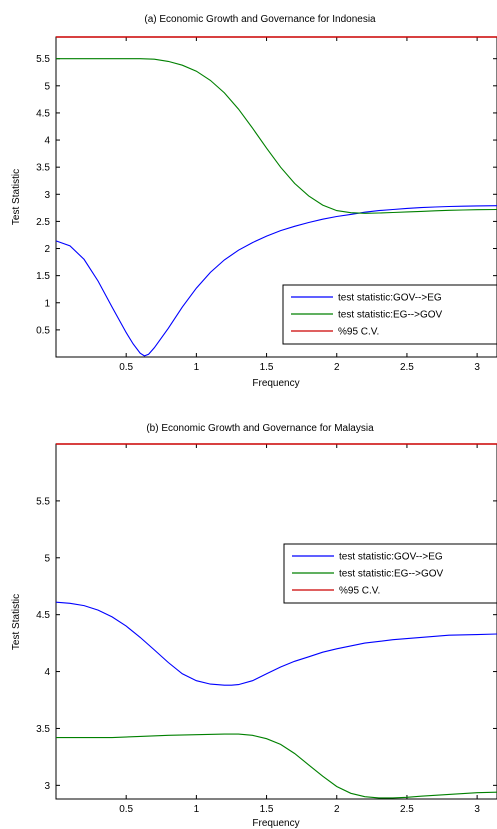 This screenshot has height=829, width=497. I want to click on y-tick-label: 1.5, so click(43, 276).